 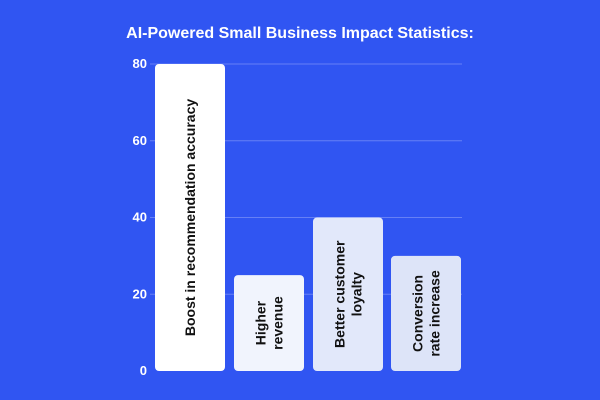 I want to click on y-axis-ticks: 0 20 40 60 80, so click(x=140, y=217).